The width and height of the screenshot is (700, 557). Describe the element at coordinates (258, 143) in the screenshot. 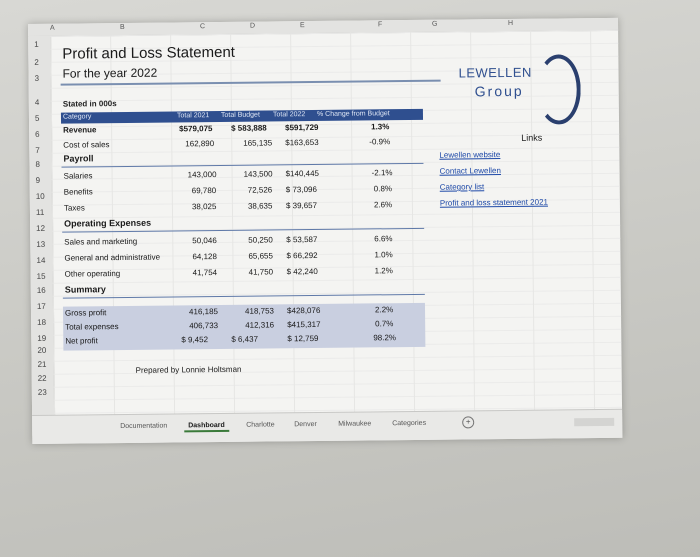

I see `cost-of-sales-budget: 165,135` at that location.